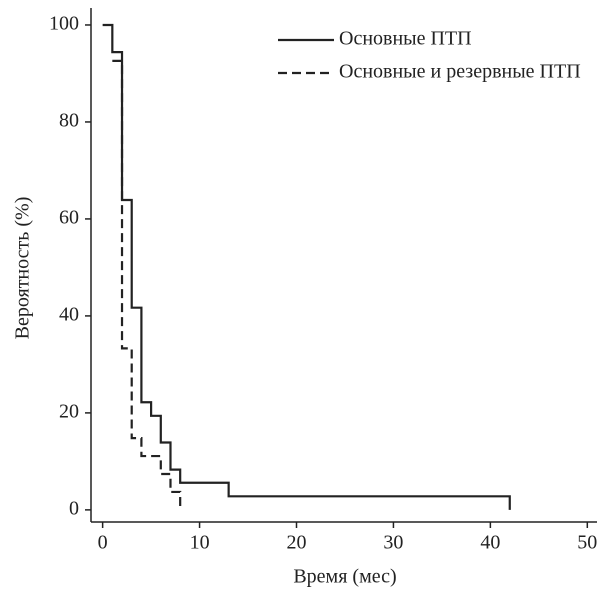 Image resolution: width=602 pixels, height=592 pixels. Describe the element at coordinates (344, 577) in the screenshot. I see `x-axis-label: Время (мес)` at that location.